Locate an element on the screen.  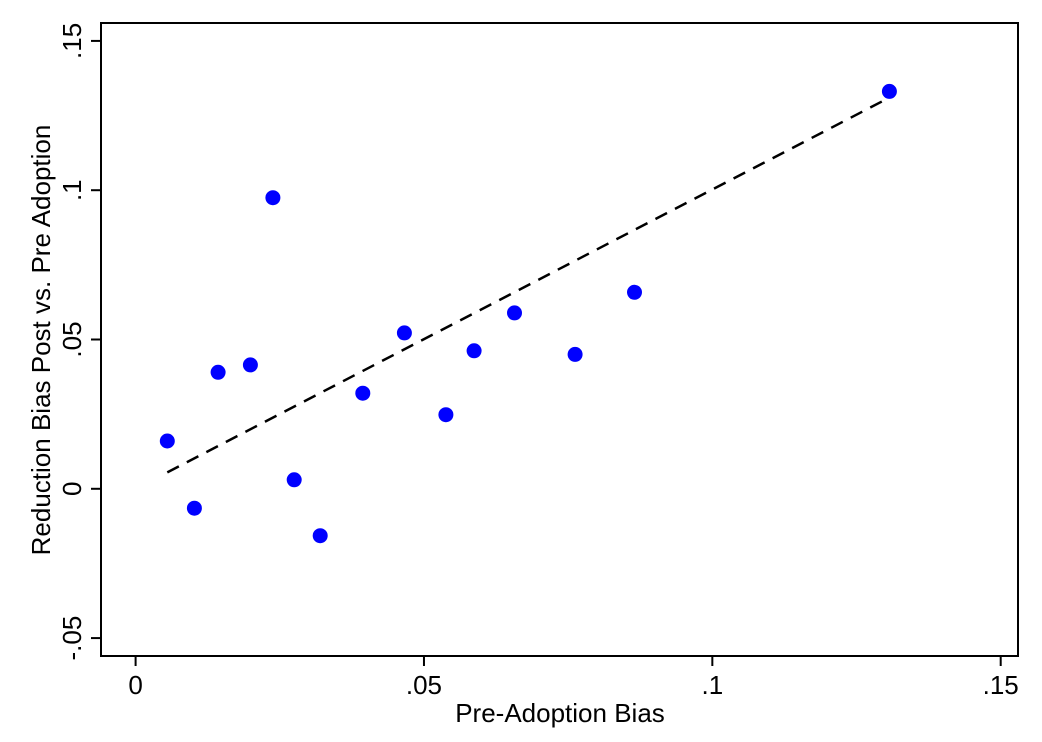
x-tick-label: 0 is located at coordinates (135, 685).